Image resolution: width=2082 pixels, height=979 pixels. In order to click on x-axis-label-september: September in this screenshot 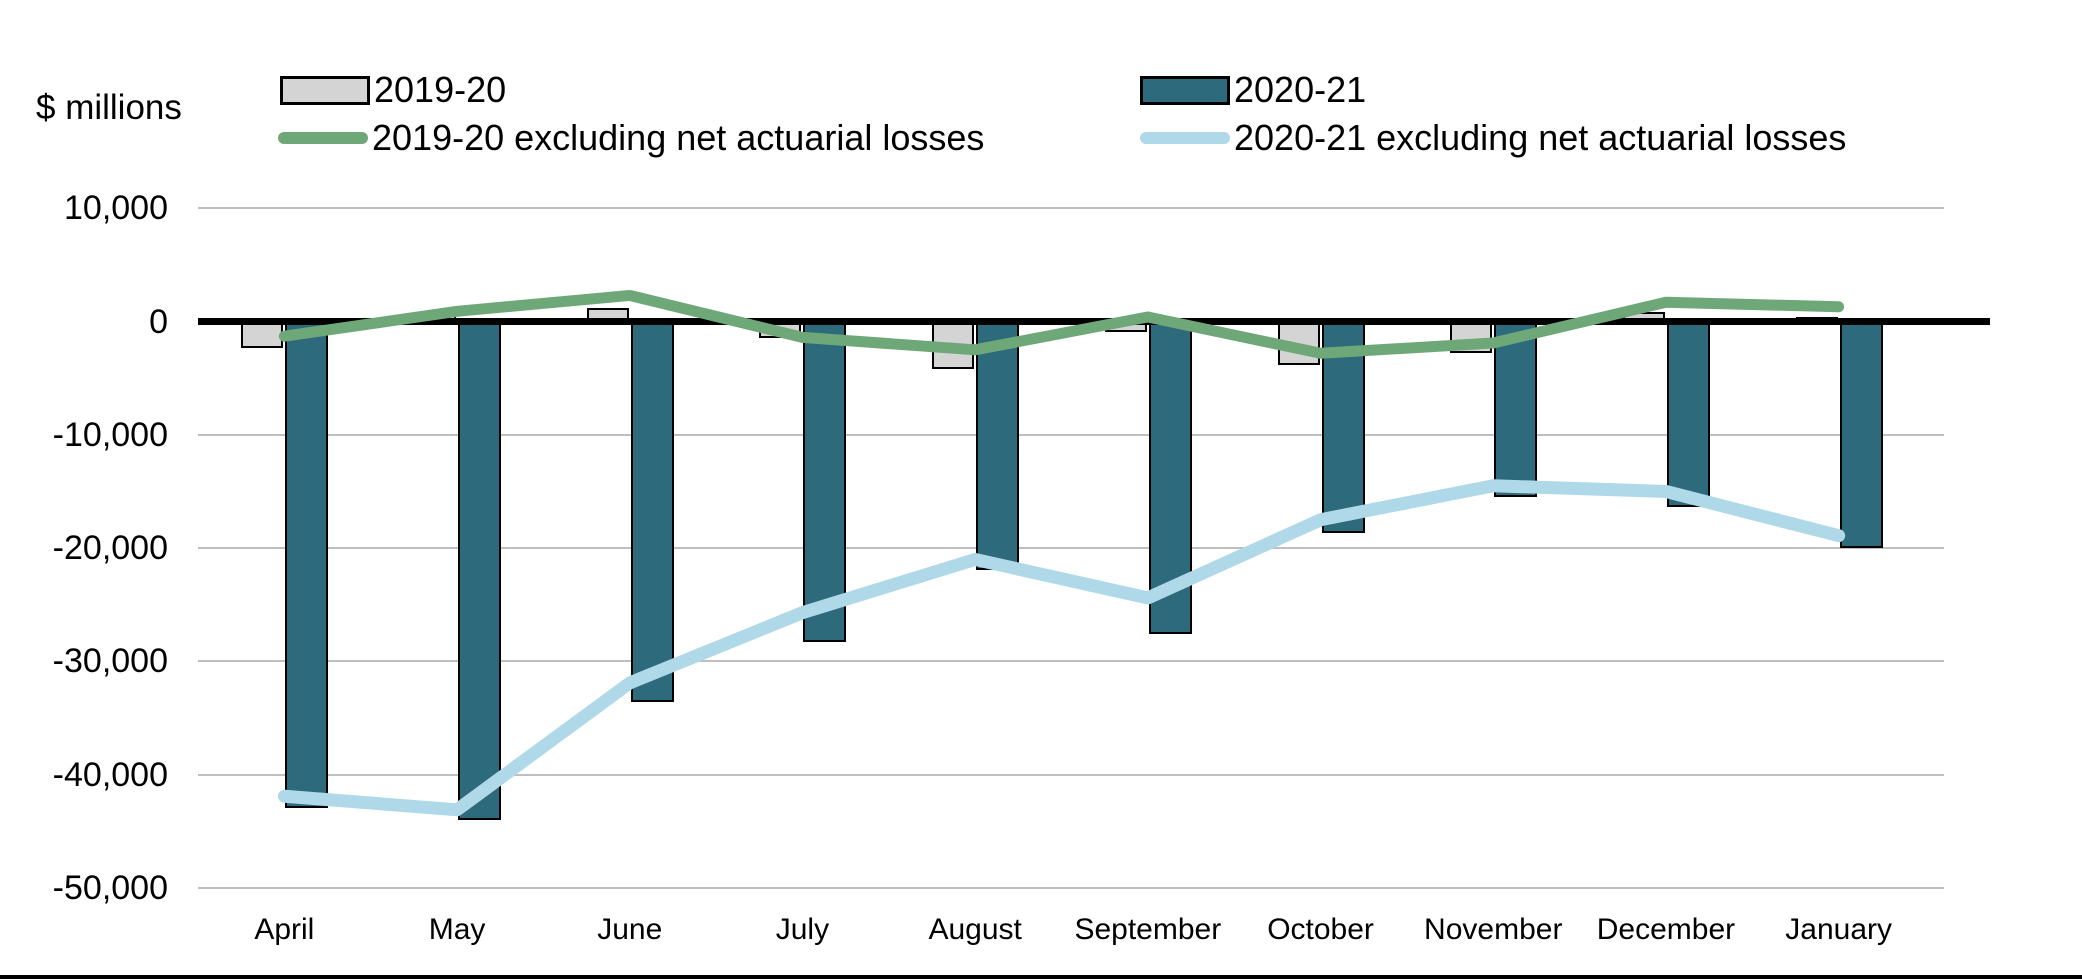, I will do `click(1148, 929)`.